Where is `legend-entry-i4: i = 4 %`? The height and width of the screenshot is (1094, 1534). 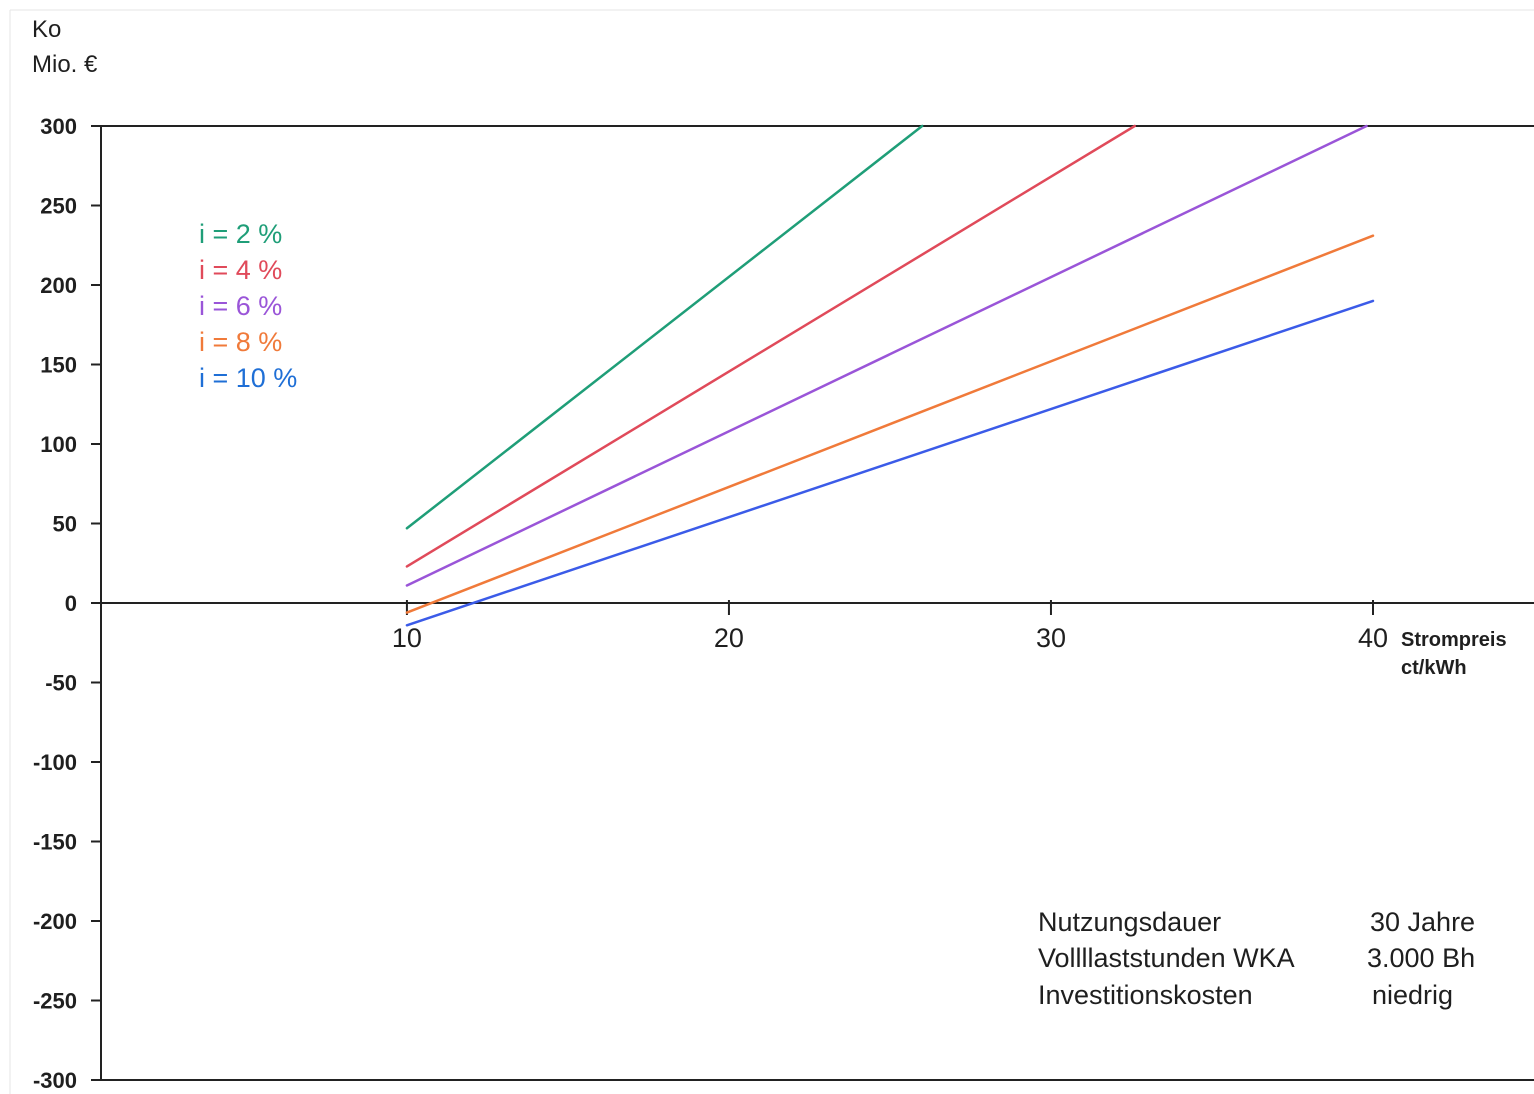
legend-entry-i4: i = 4 % is located at coordinates (240, 270).